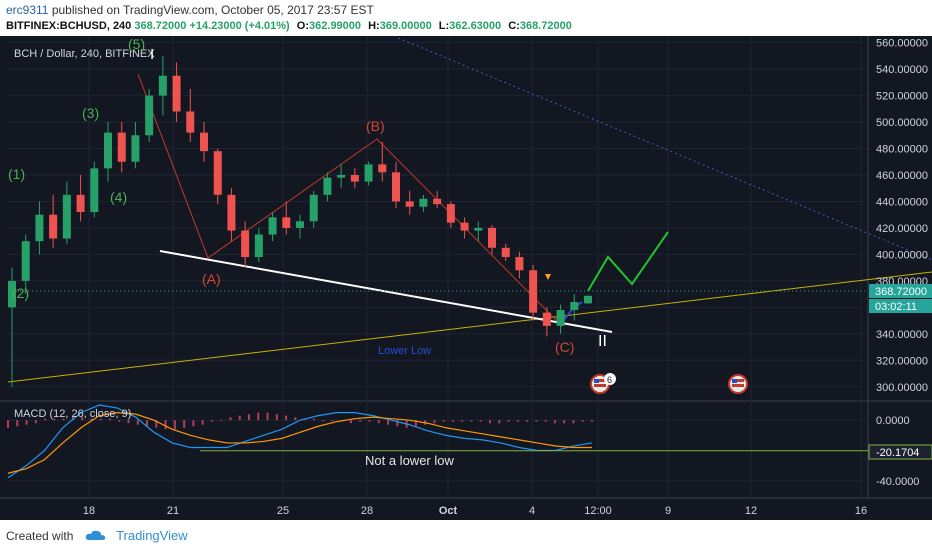 Image resolution: width=932 pixels, height=550 pixels. I want to click on support-label: Lower Low, so click(404, 351).